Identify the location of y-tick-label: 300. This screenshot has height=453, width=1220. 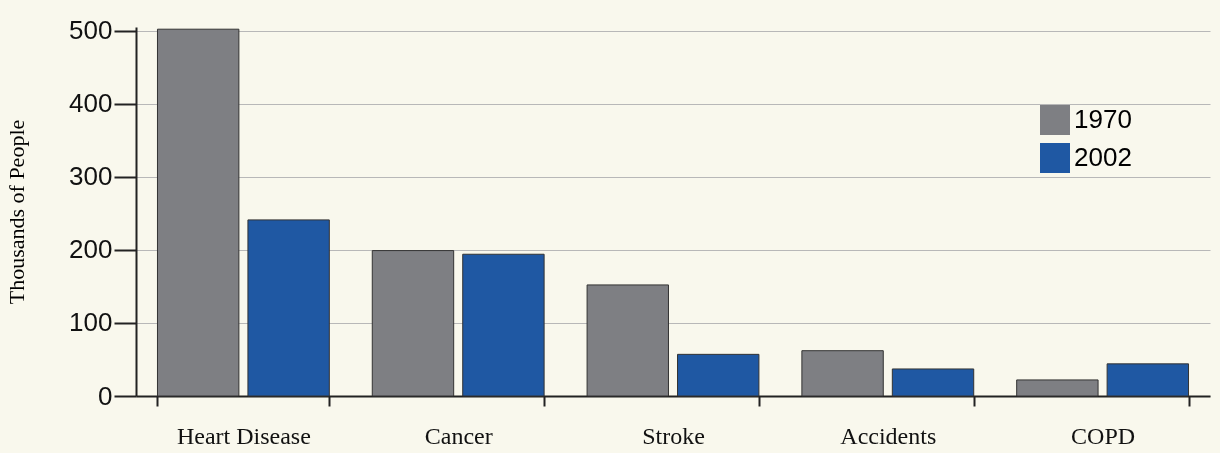
(91, 176).